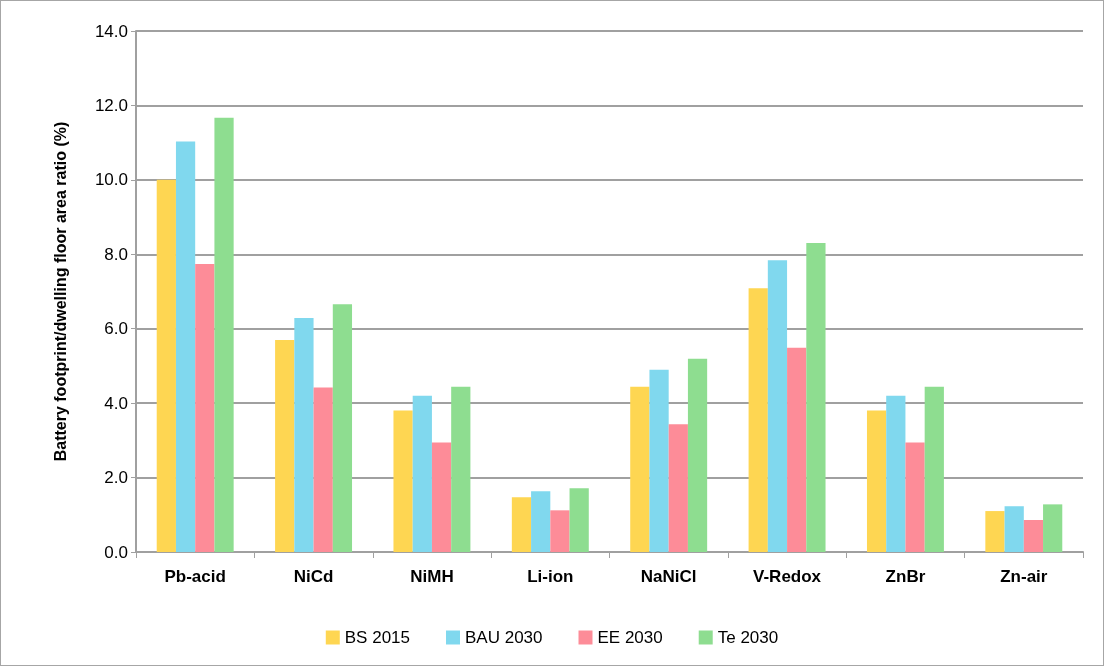 This screenshot has width=1104, height=666. What do you see at coordinates (504, 637) in the screenshot?
I see `legend-label: BAU 2030` at bounding box center [504, 637].